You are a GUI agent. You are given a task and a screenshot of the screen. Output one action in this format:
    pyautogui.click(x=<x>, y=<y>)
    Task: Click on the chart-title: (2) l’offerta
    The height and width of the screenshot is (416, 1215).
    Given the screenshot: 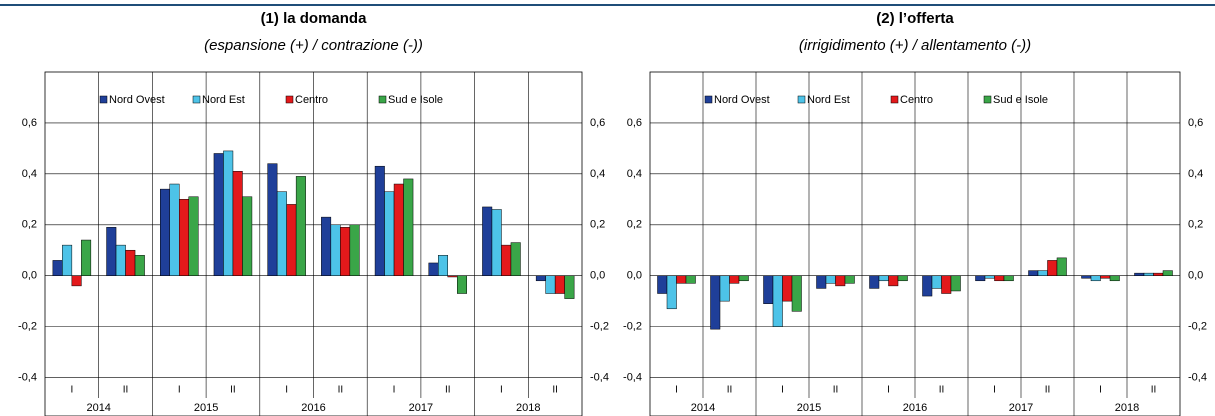 What is the action you would take?
    pyautogui.click(x=915, y=18)
    